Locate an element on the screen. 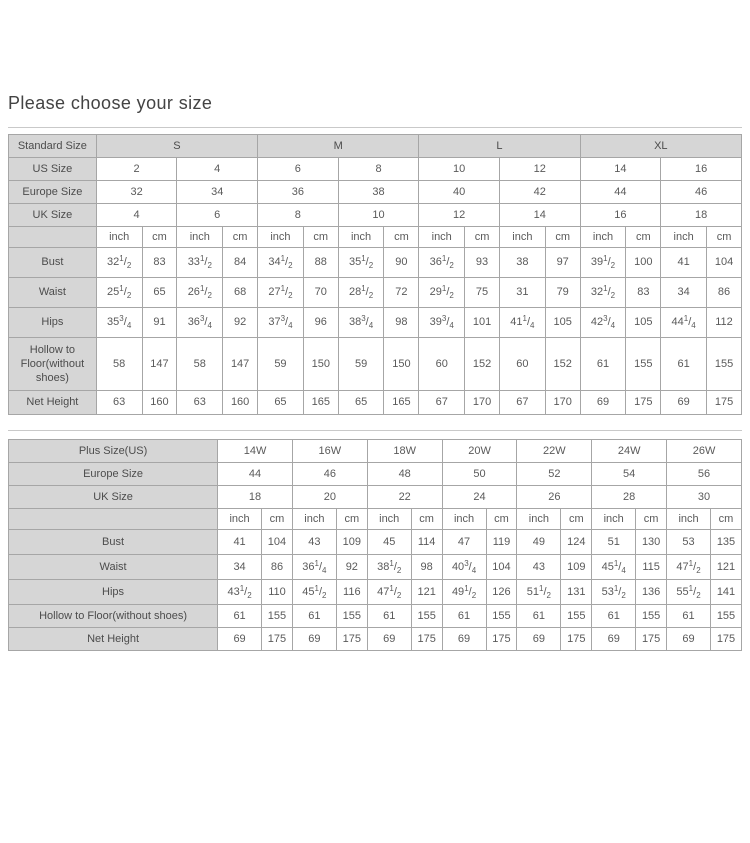  size-value-cell: 28 is located at coordinates (629, 497).